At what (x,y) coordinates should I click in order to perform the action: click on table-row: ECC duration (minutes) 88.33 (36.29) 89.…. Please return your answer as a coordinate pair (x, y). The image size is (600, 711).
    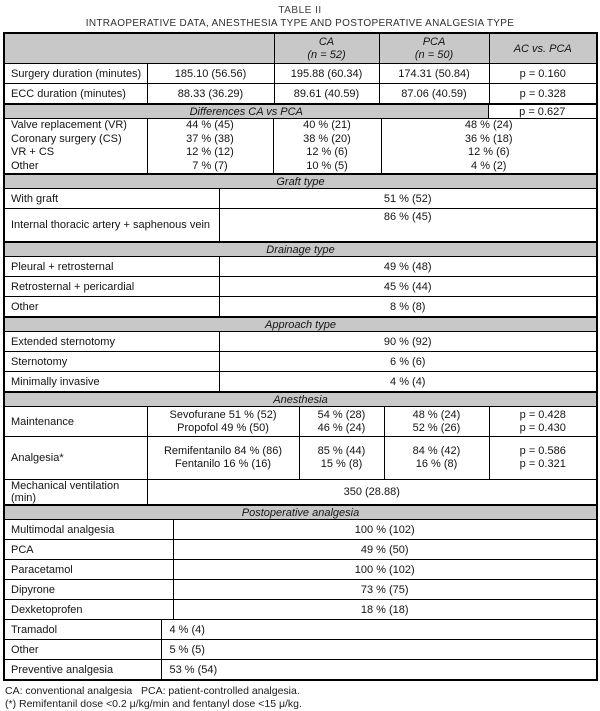
    Looking at the image, I should click on (300, 93).